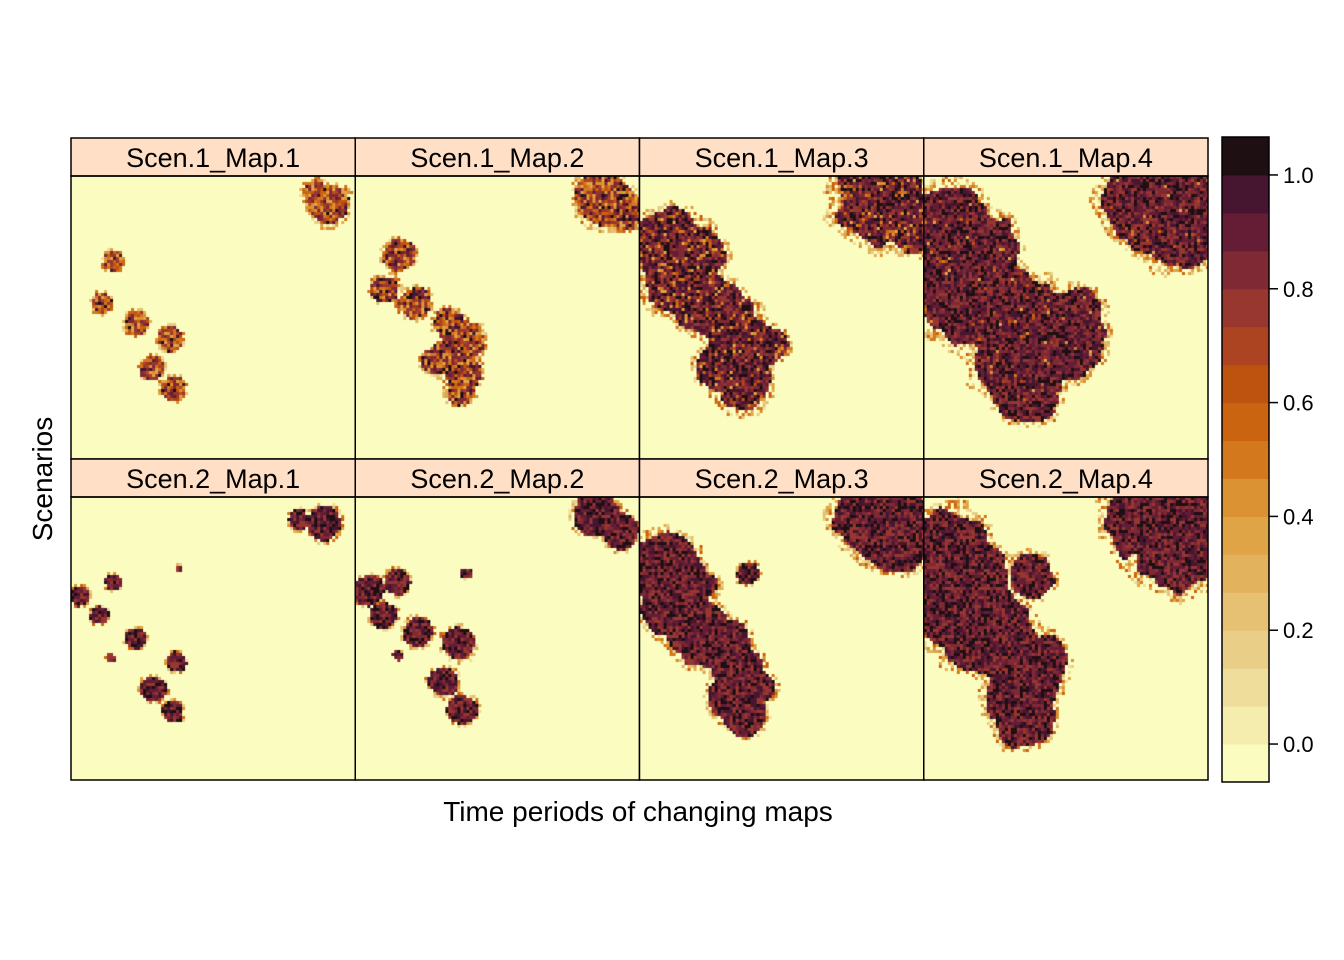  I want to click on panel: Scen.1_Map.1, so click(213, 298).